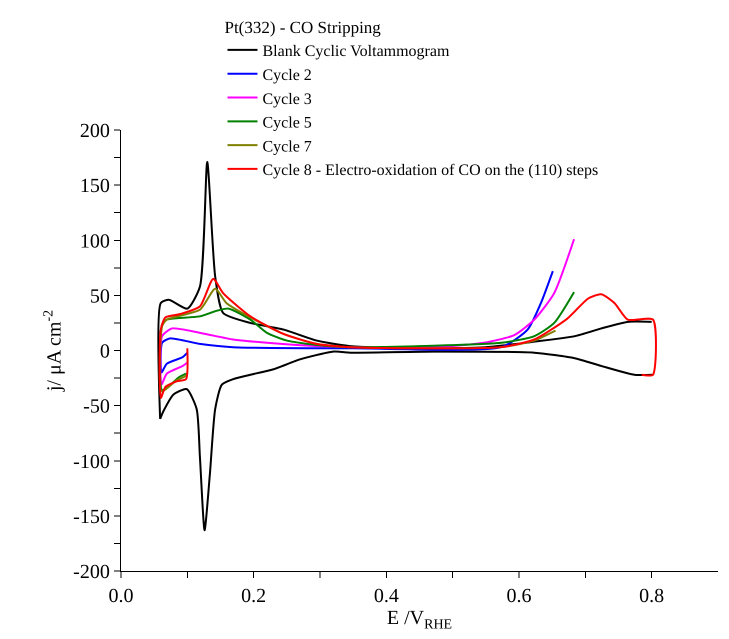 The width and height of the screenshot is (729, 639). What do you see at coordinates (386, 596) in the screenshot?
I see `x-tick-label: 0.4` at bounding box center [386, 596].